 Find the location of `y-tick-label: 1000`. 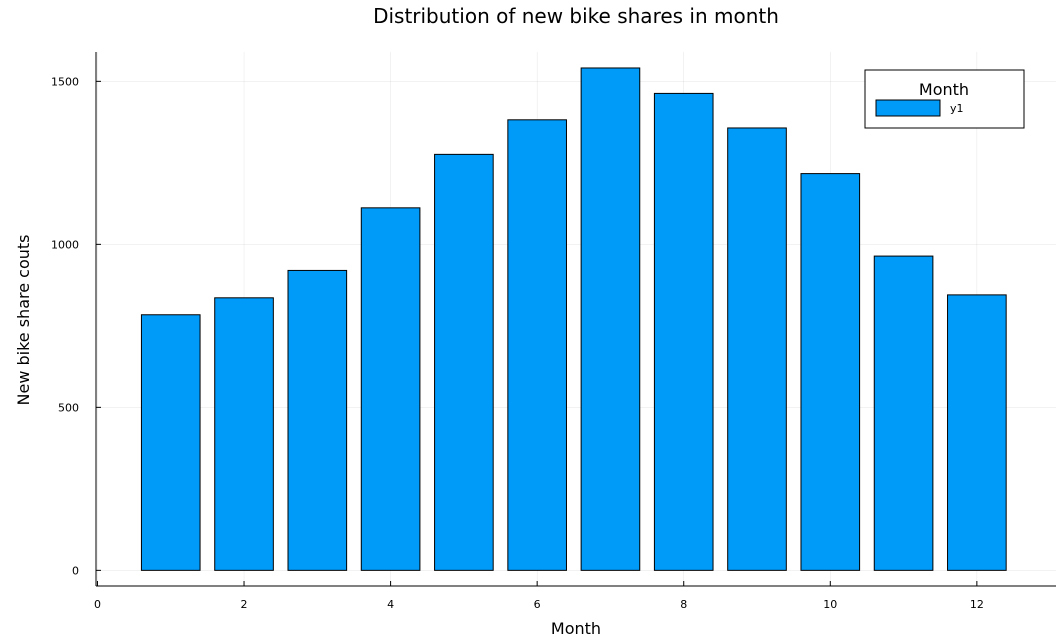

y-tick-label: 1000 is located at coordinates (65, 244).